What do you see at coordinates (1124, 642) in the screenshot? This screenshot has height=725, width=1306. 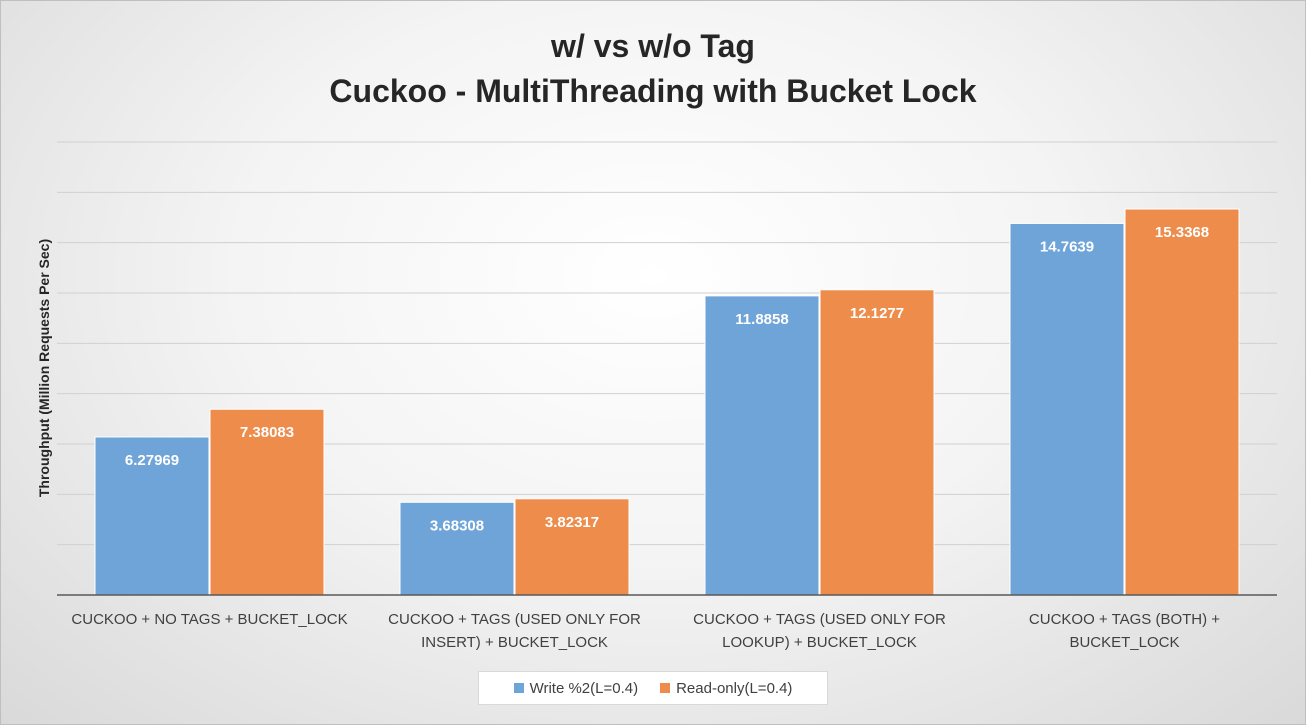 I see `x-tick-label-line: BUCKET_LOCK` at bounding box center [1124, 642].